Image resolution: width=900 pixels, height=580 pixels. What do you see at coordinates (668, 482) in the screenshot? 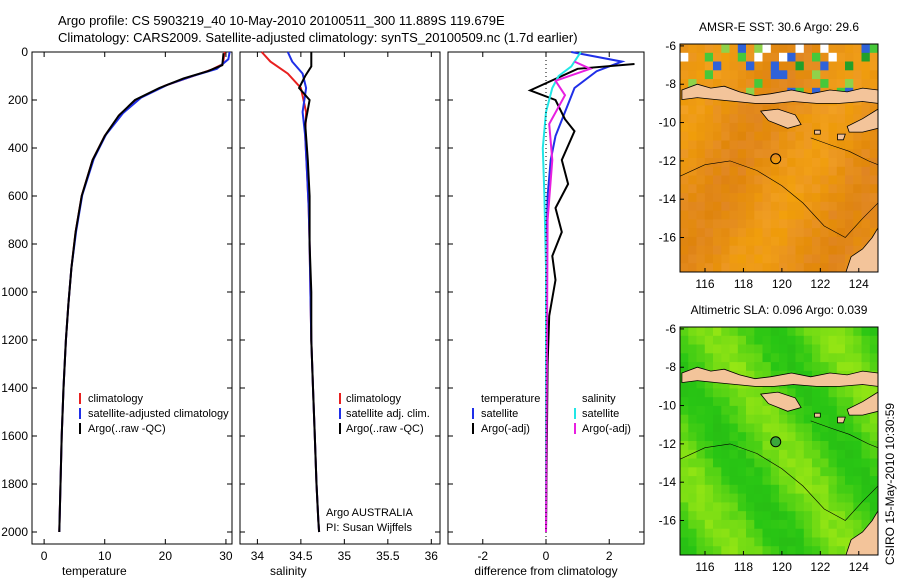
I see `sla_map-ytick-label: -14` at bounding box center [668, 482].